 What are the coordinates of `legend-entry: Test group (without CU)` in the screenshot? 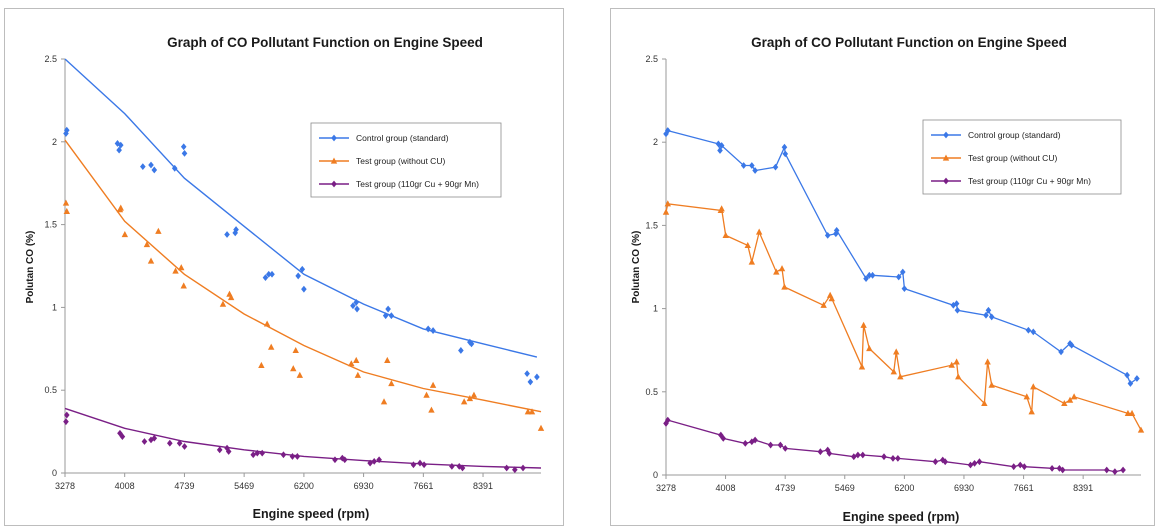 It's located at (400, 161).